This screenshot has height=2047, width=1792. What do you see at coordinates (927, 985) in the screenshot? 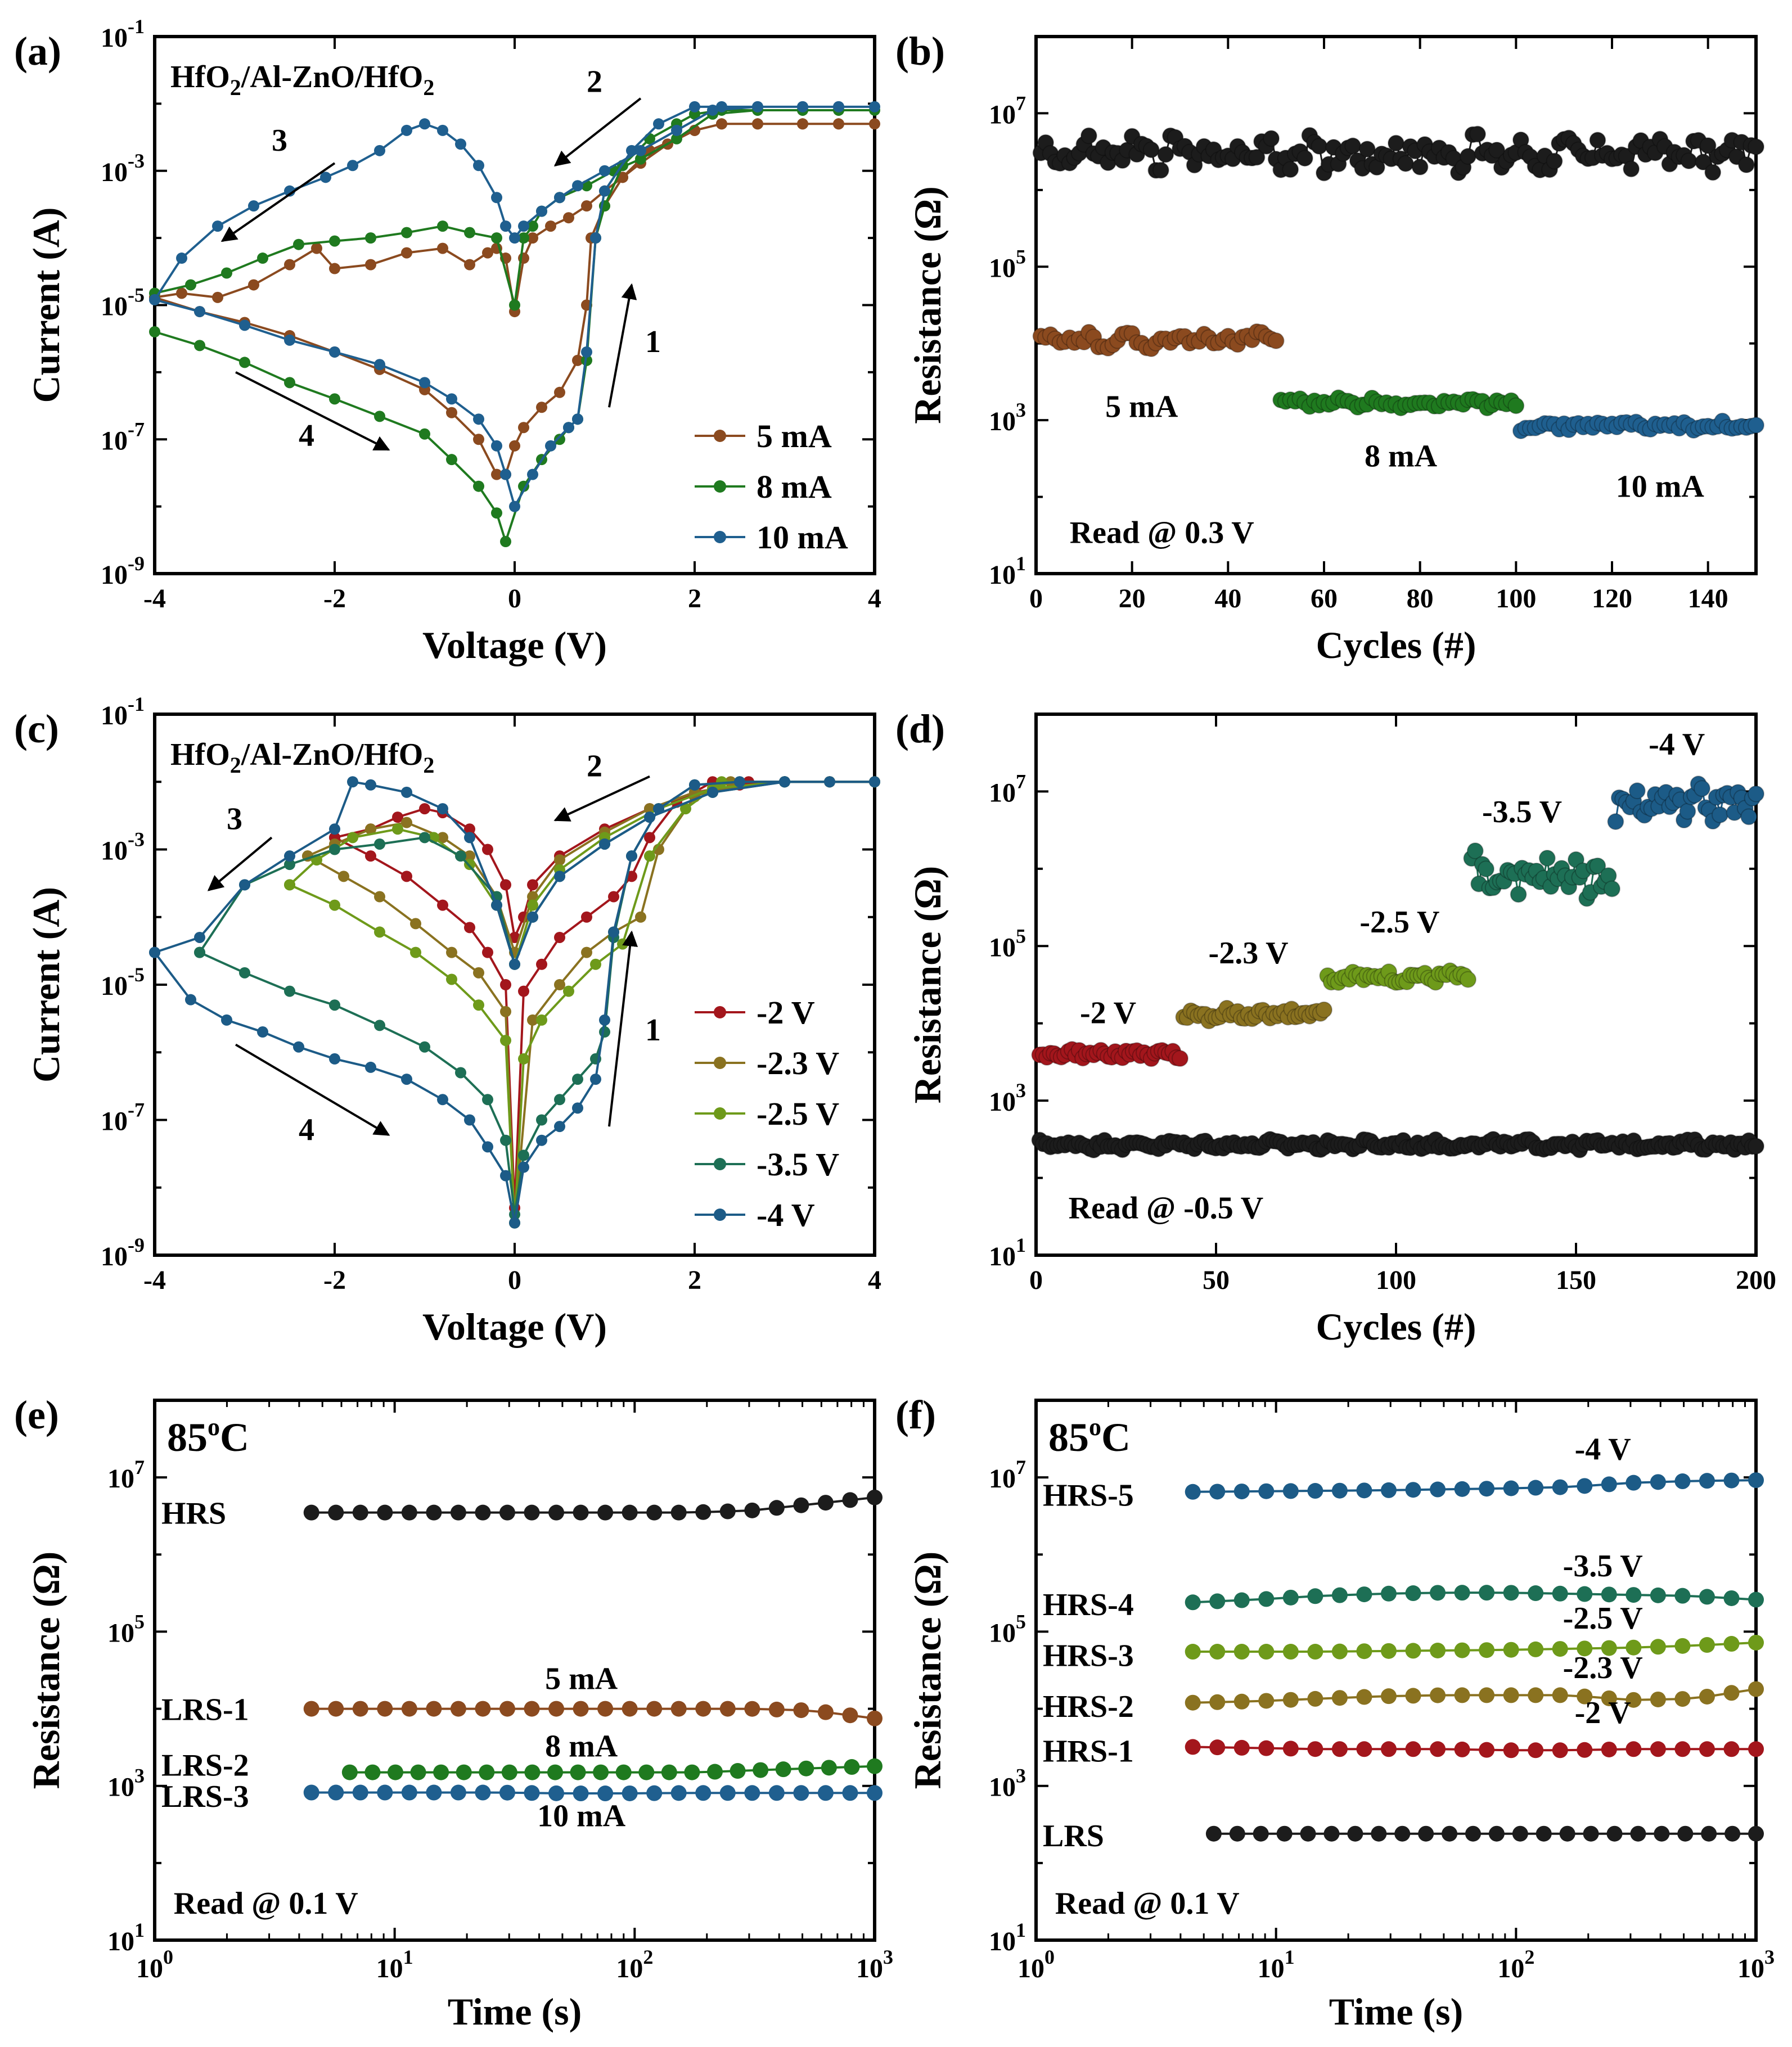
I see `y-axis-label: Resistance (Ω)` at bounding box center [927, 985].